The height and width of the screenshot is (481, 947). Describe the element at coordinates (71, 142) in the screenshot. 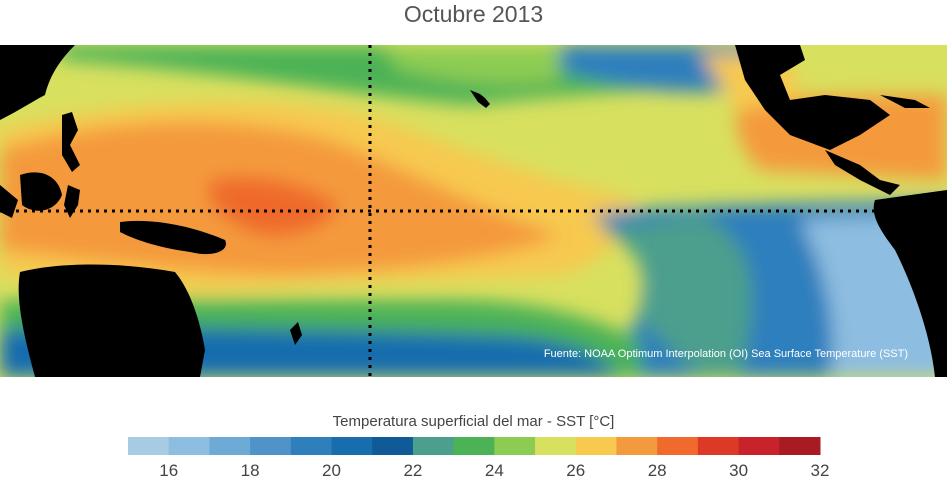

I see `philippines-land` at that location.